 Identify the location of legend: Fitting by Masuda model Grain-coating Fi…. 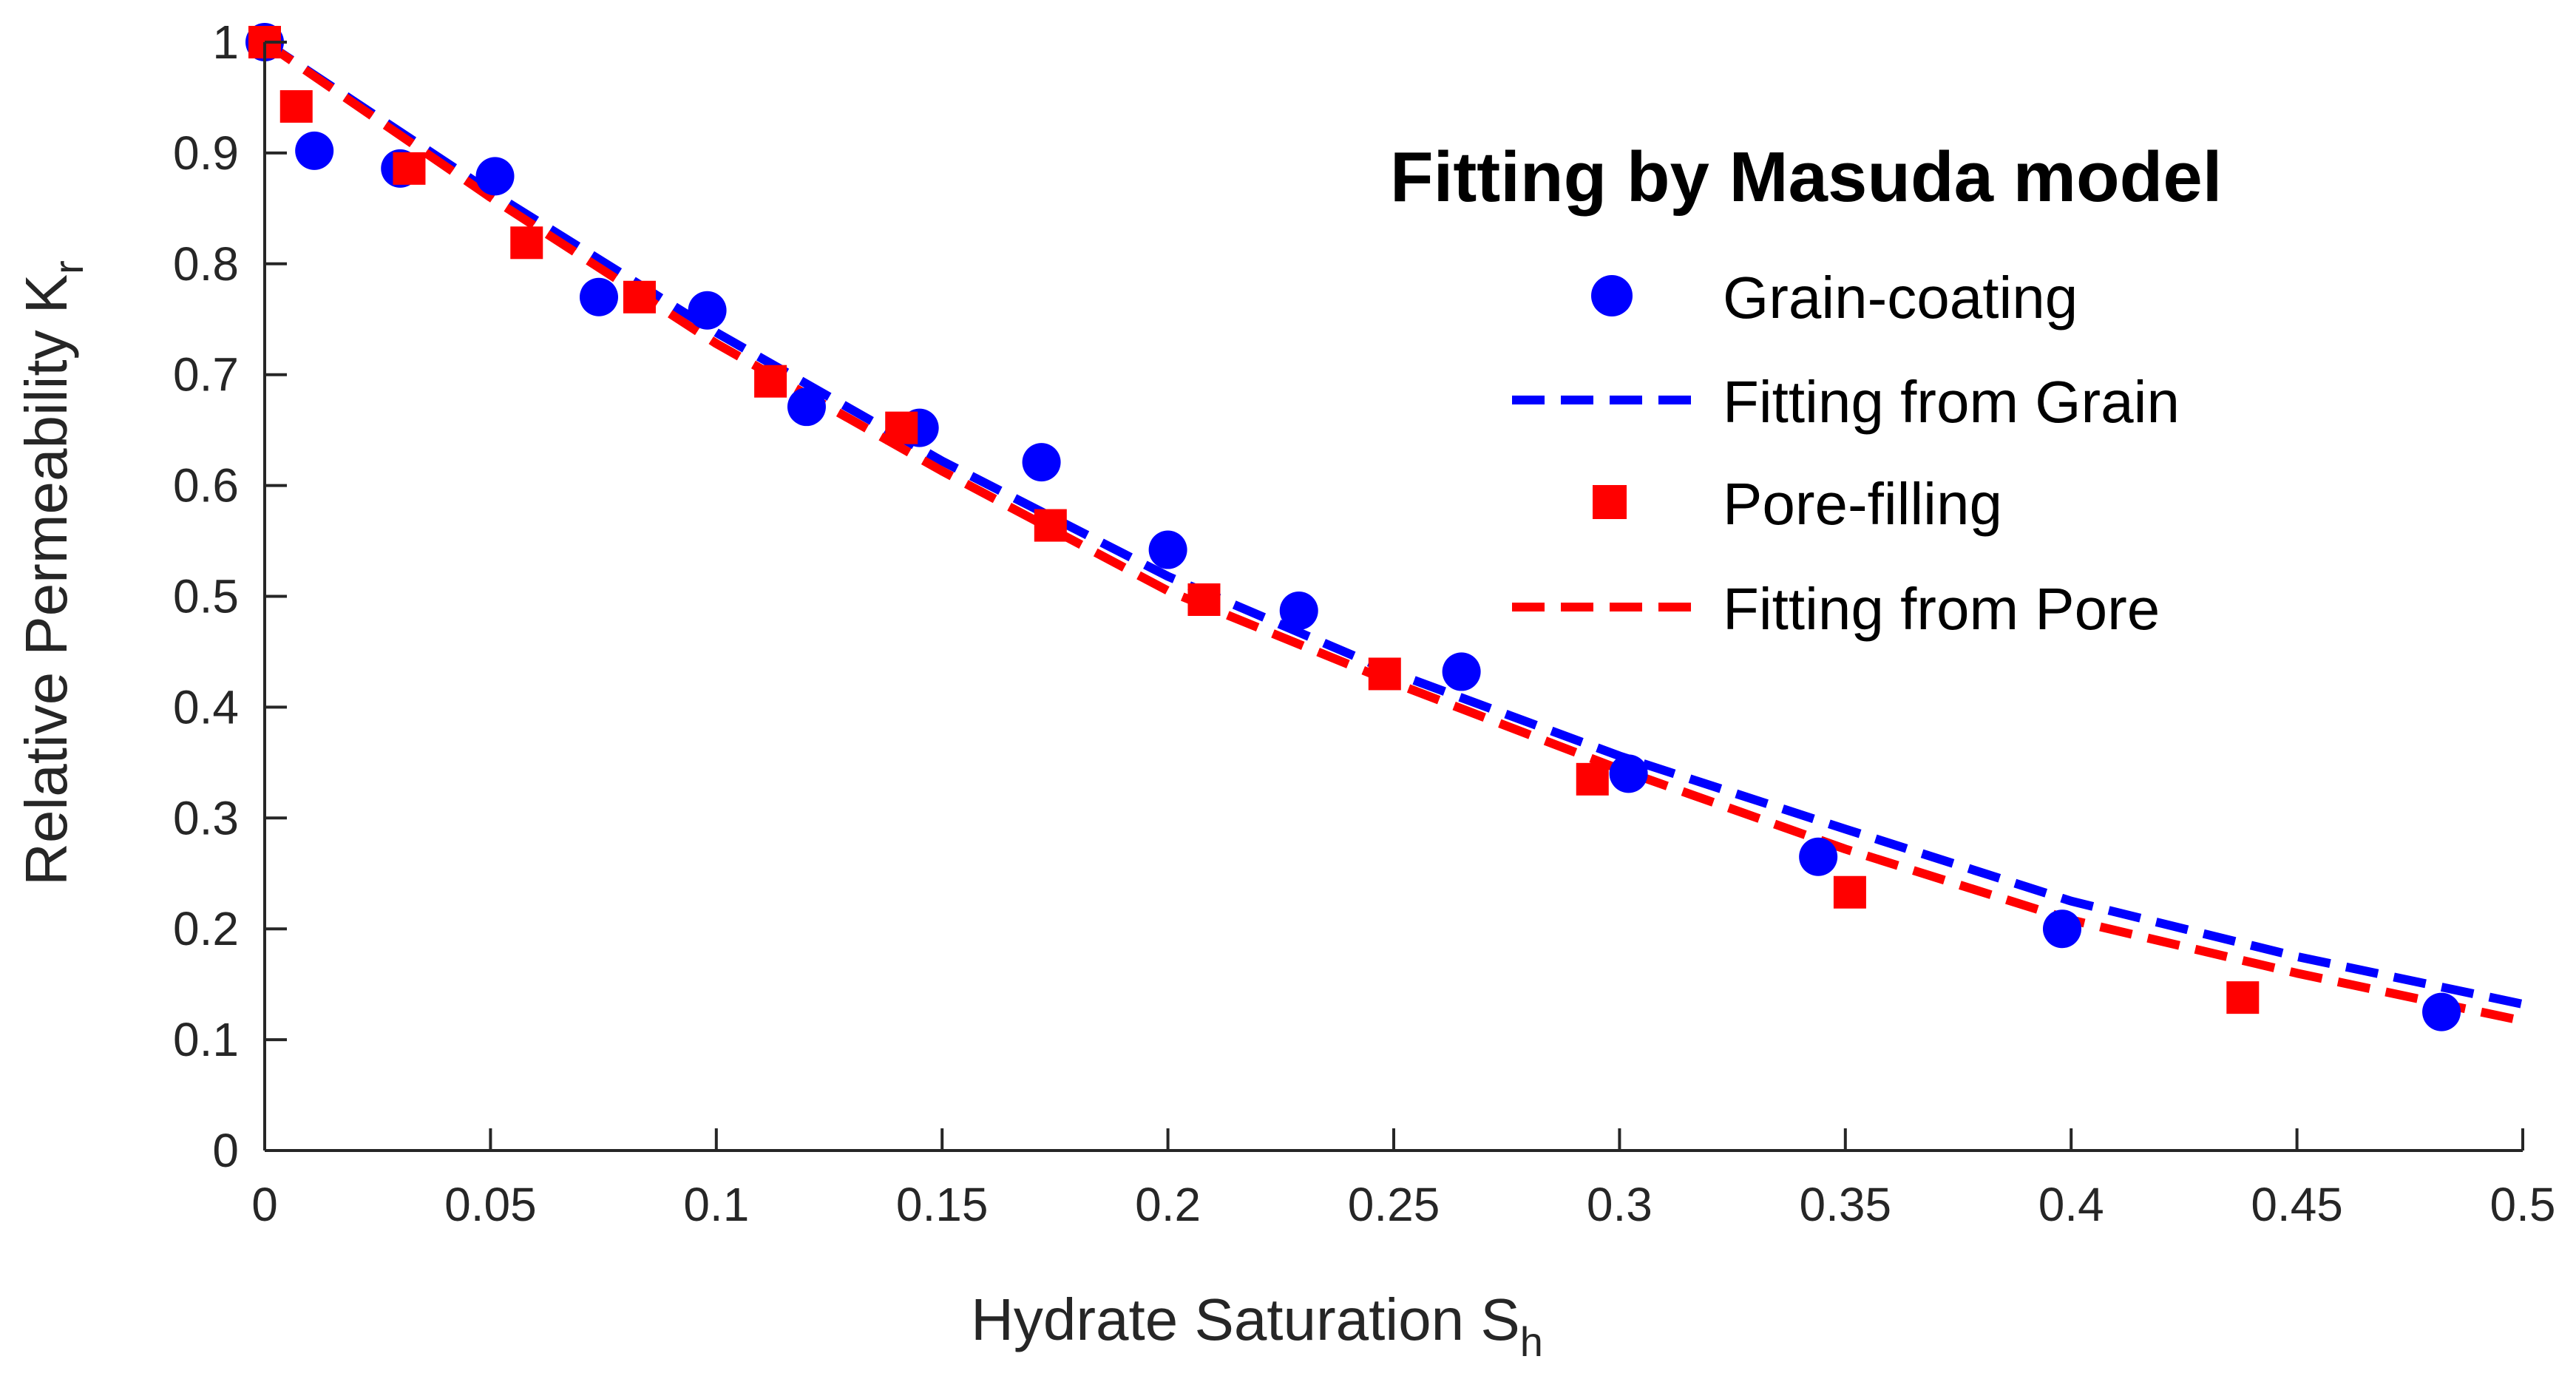
(1806, 390).